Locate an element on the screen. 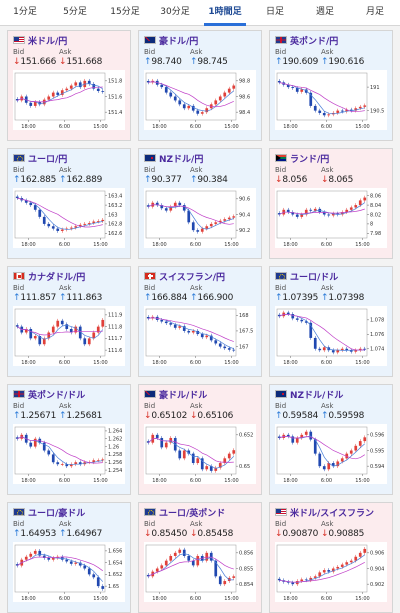 The height and width of the screenshot is (613, 400). currency-pair-link: カナダドル/円 is located at coordinates (57, 277).